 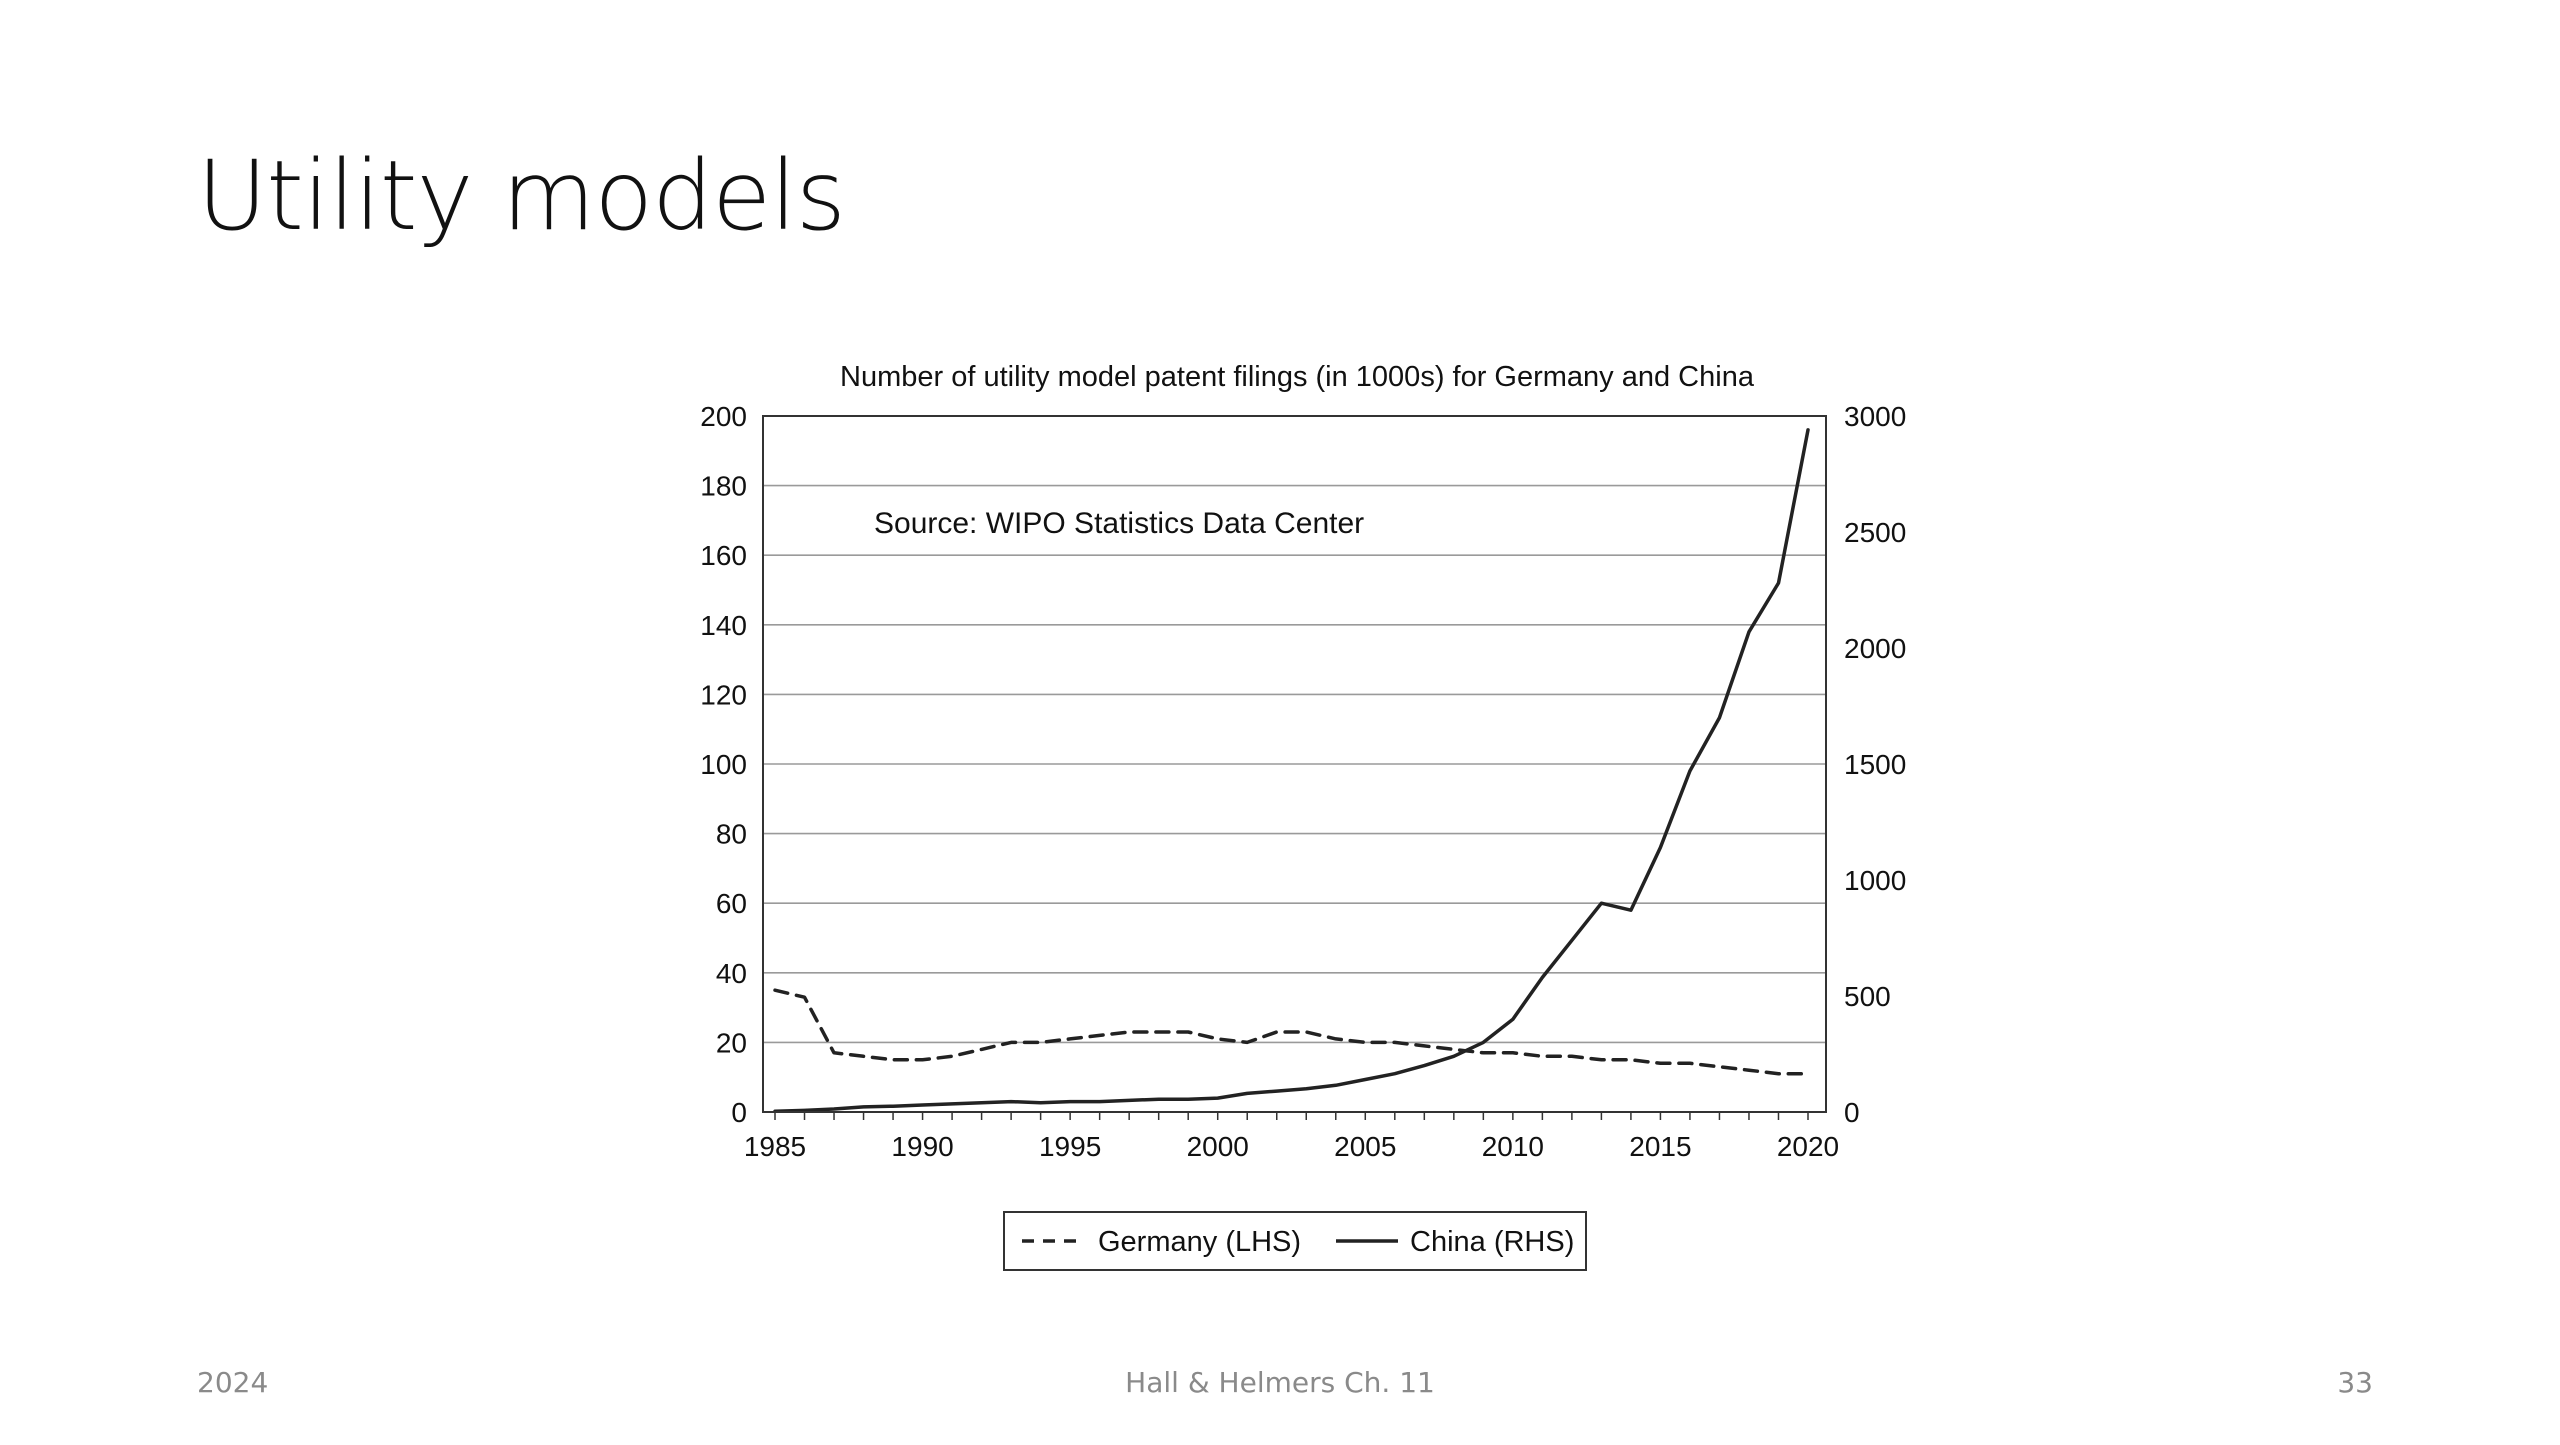 I want to click on source-annotation: Source: WIPO Statistics Data Center, so click(x=1119, y=523).